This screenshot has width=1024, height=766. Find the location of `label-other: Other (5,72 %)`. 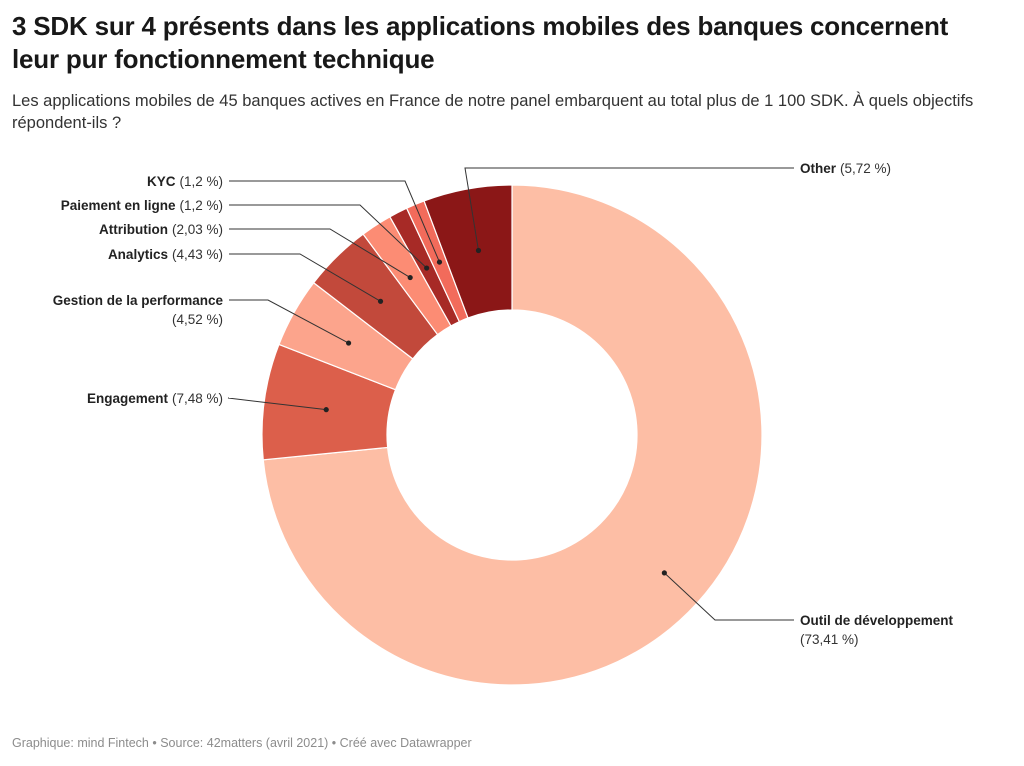

label-other: Other (5,72 %) is located at coordinates (845, 168).